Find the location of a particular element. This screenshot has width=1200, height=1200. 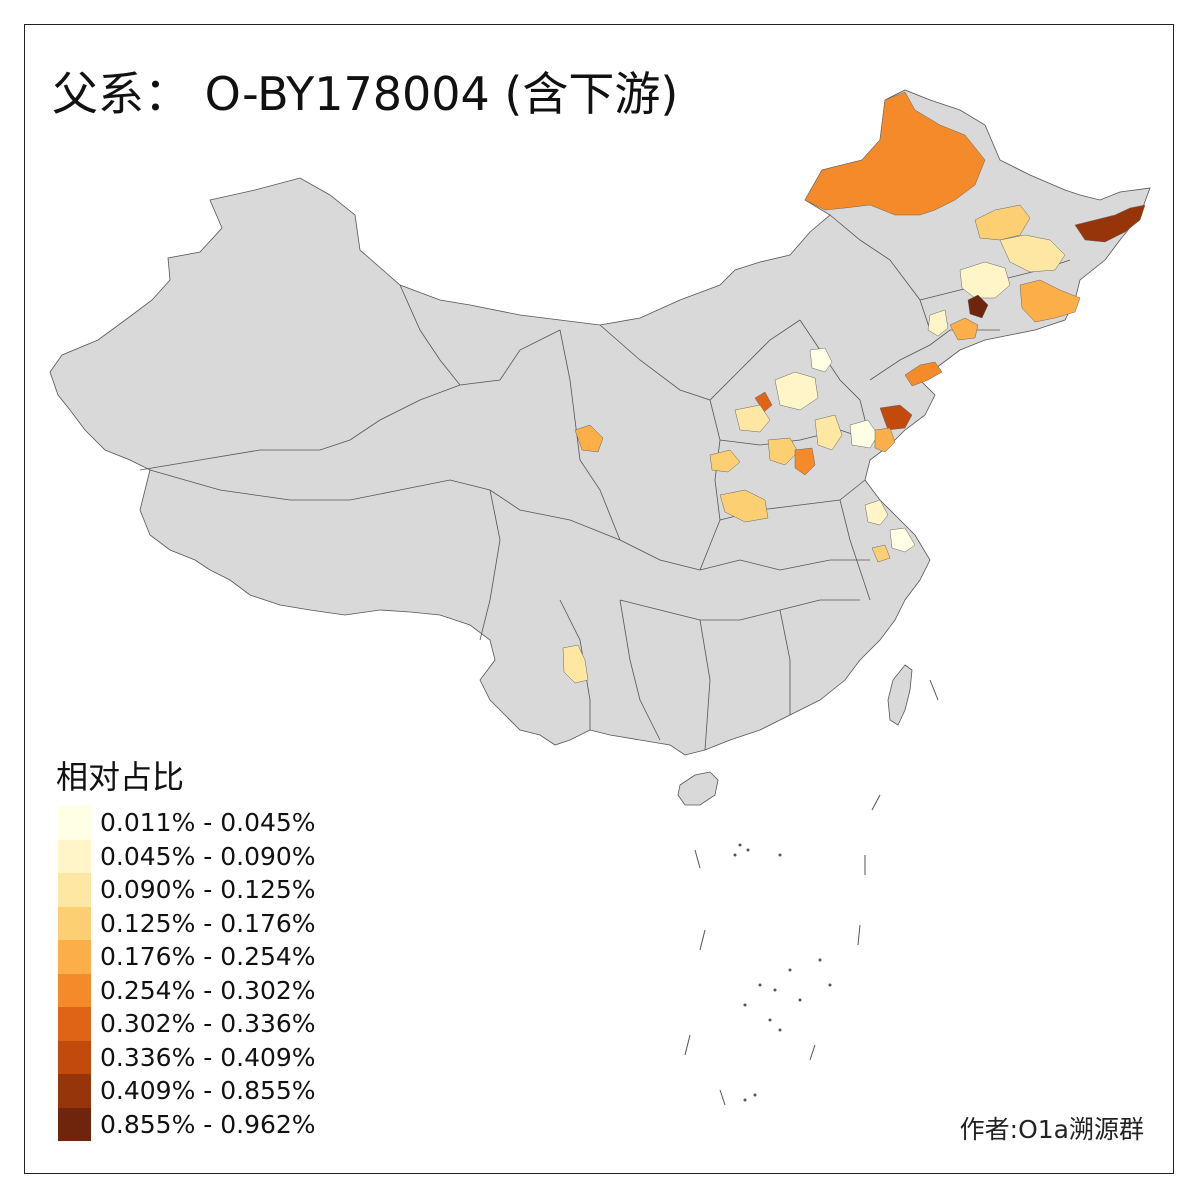

legend-label: 0.011% - 0.045% is located at coordinates (208, 823).